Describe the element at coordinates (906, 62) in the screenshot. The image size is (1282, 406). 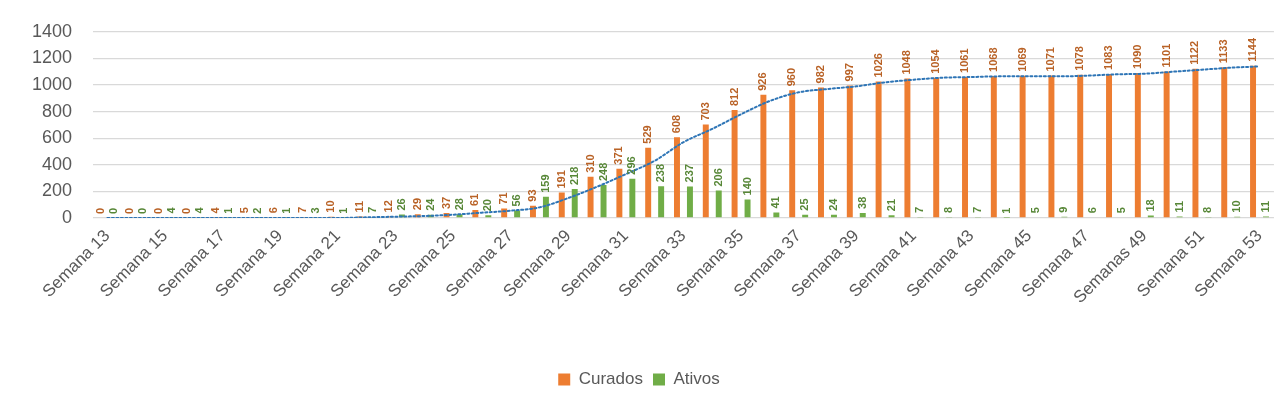
I see `data-label: 1048` at that location.